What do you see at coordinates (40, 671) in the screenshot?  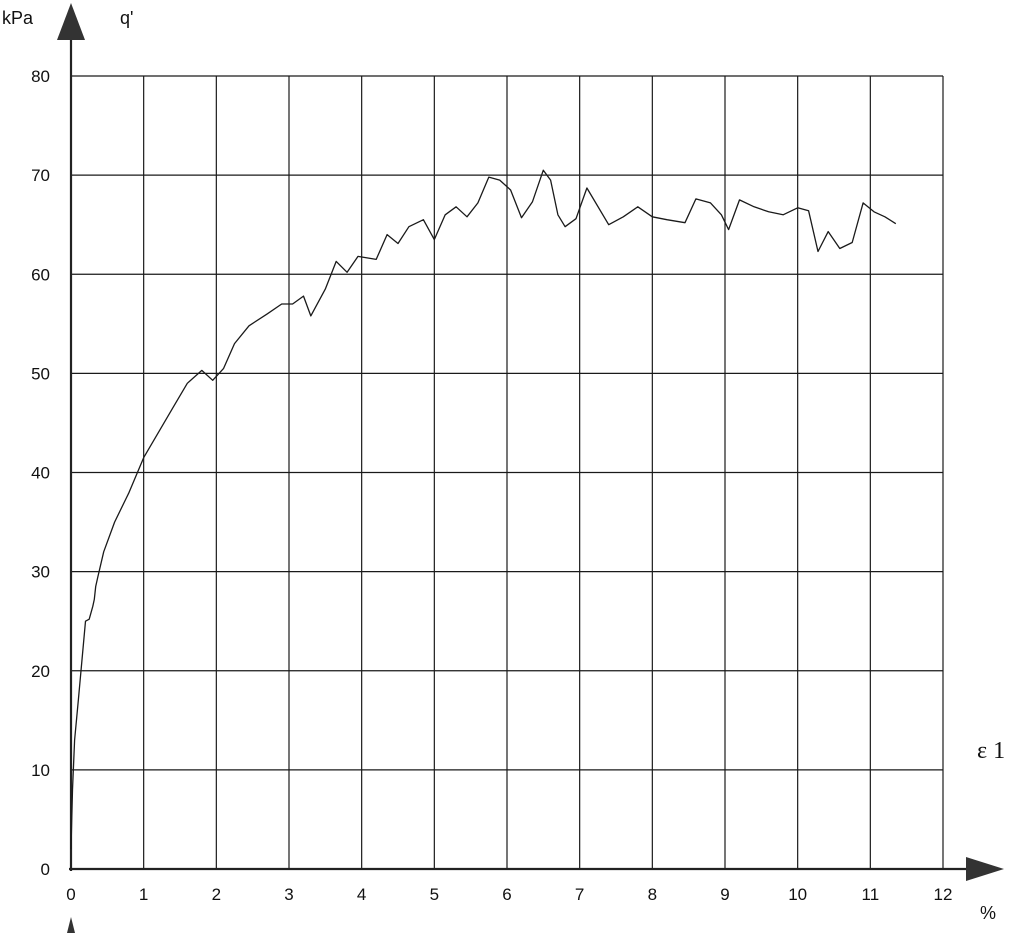 I see `y-tick-label: 20` at bounding box center [40, 671].